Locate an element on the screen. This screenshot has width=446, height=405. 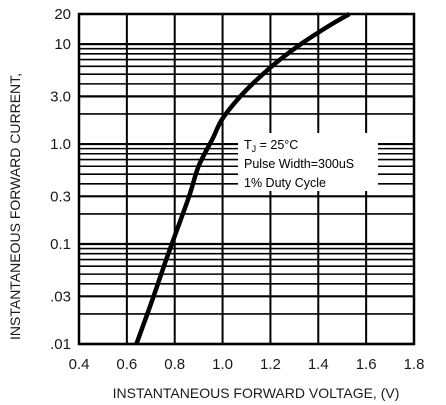
y-tick-label-5: 3.0 is located at coordinates (60, 96).